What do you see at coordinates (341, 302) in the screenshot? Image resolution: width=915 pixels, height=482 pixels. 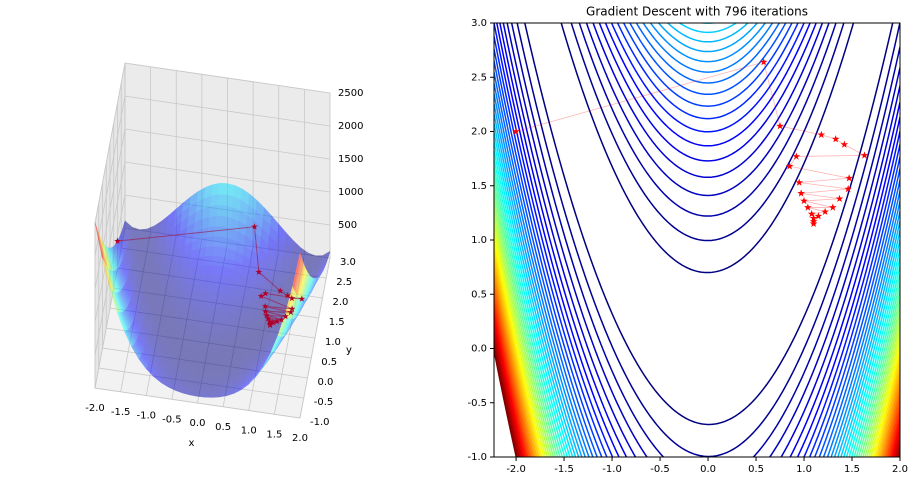 I see `y-tick-label: 2.0` at bounding box center [341, 302].